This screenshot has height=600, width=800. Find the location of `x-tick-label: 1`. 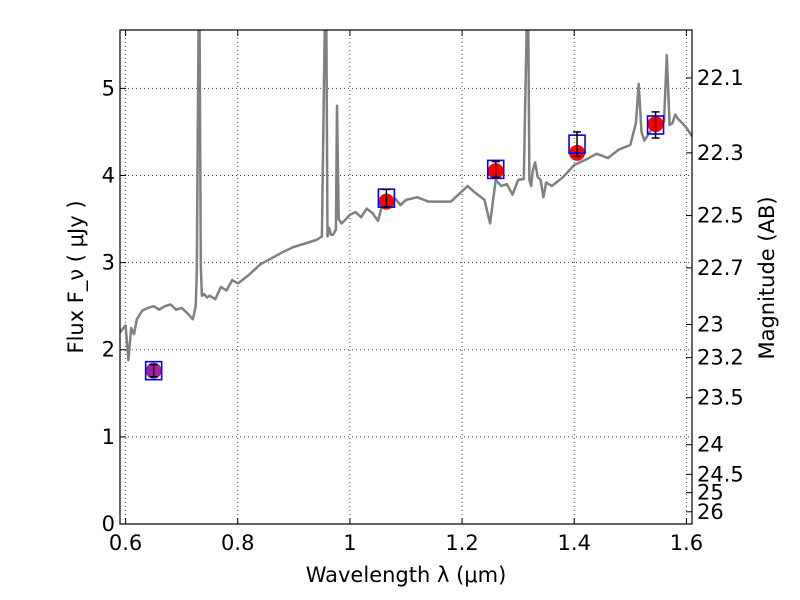

x-tick-label: 1 is located at coordinates (349, 543).